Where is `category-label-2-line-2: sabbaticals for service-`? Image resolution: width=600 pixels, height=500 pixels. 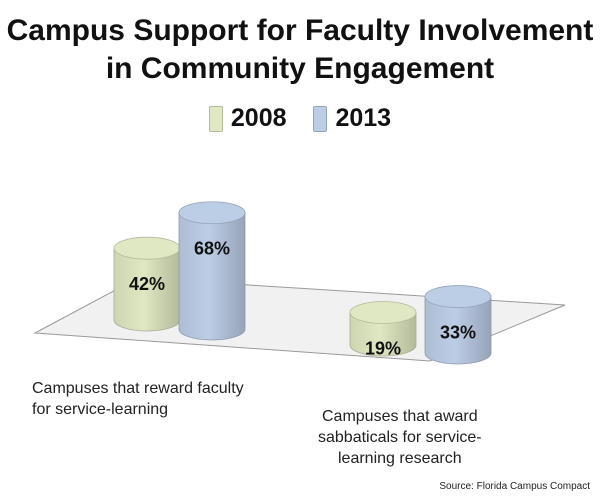
category-label-2-line-2: sabbaticals for service- is located at coordinates (400, 437).